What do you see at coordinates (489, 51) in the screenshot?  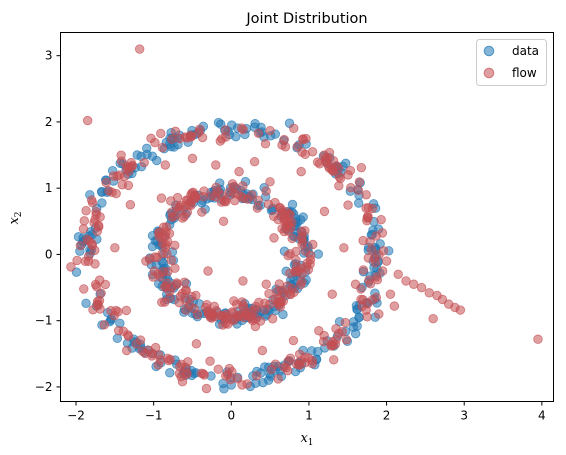 I see `legend-marker-data` at bounding box center [489, 51].